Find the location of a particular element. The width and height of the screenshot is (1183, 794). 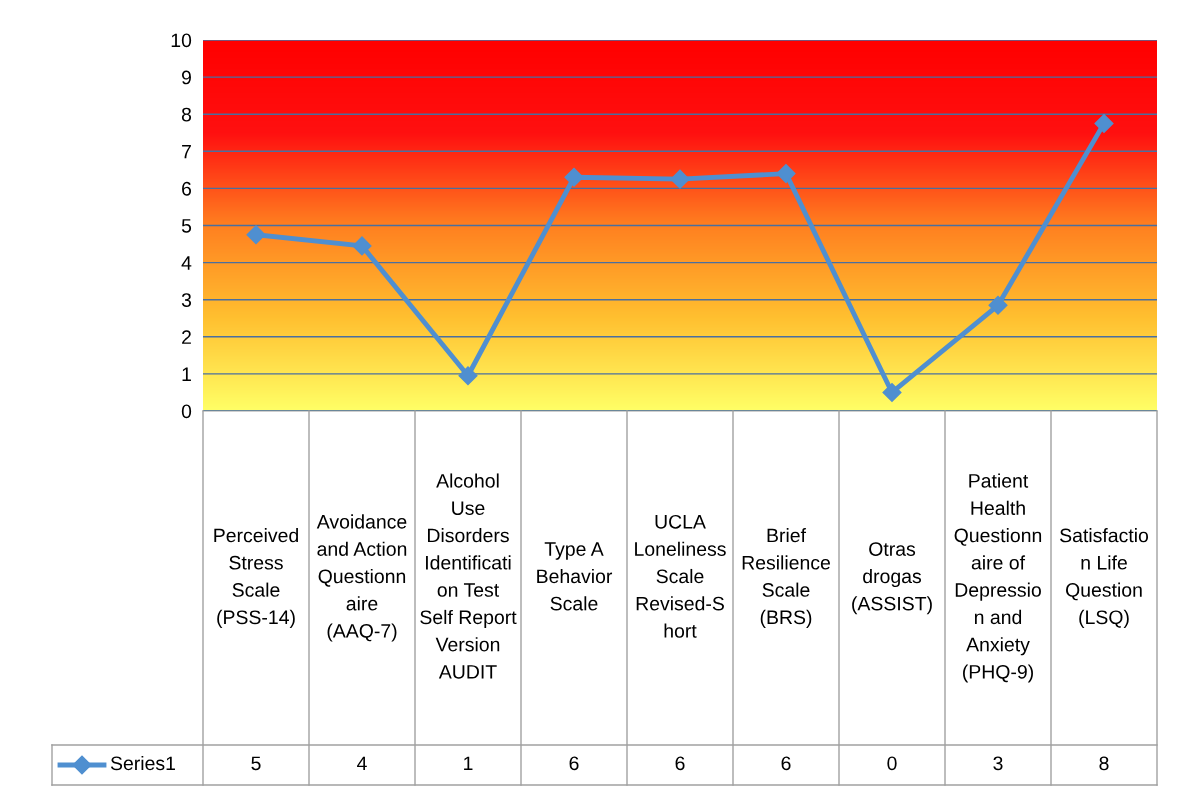

y-tick-label: 3 is located at coordinates (186, 300).